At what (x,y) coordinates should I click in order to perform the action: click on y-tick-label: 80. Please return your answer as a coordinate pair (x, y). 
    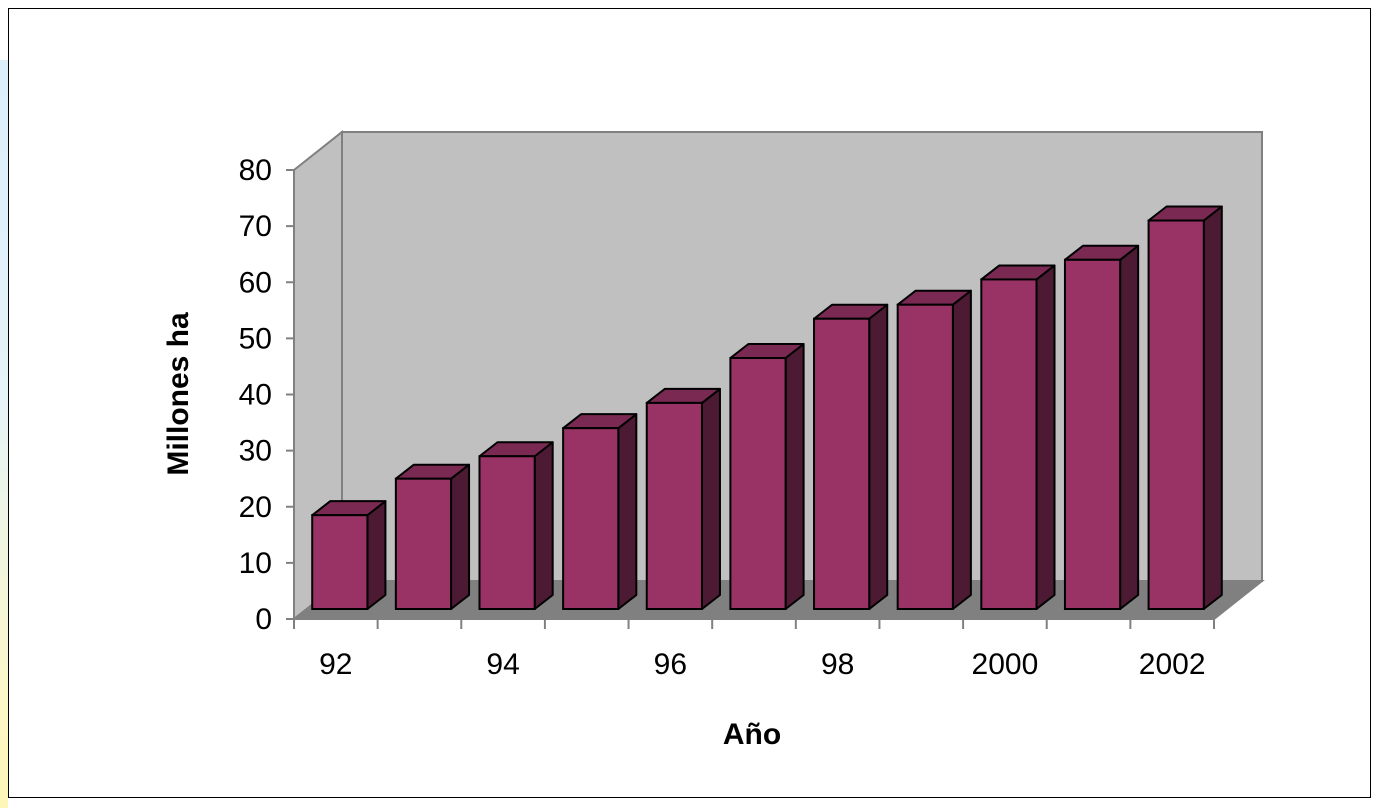
    Looking at the image, I should click on (255, 170).